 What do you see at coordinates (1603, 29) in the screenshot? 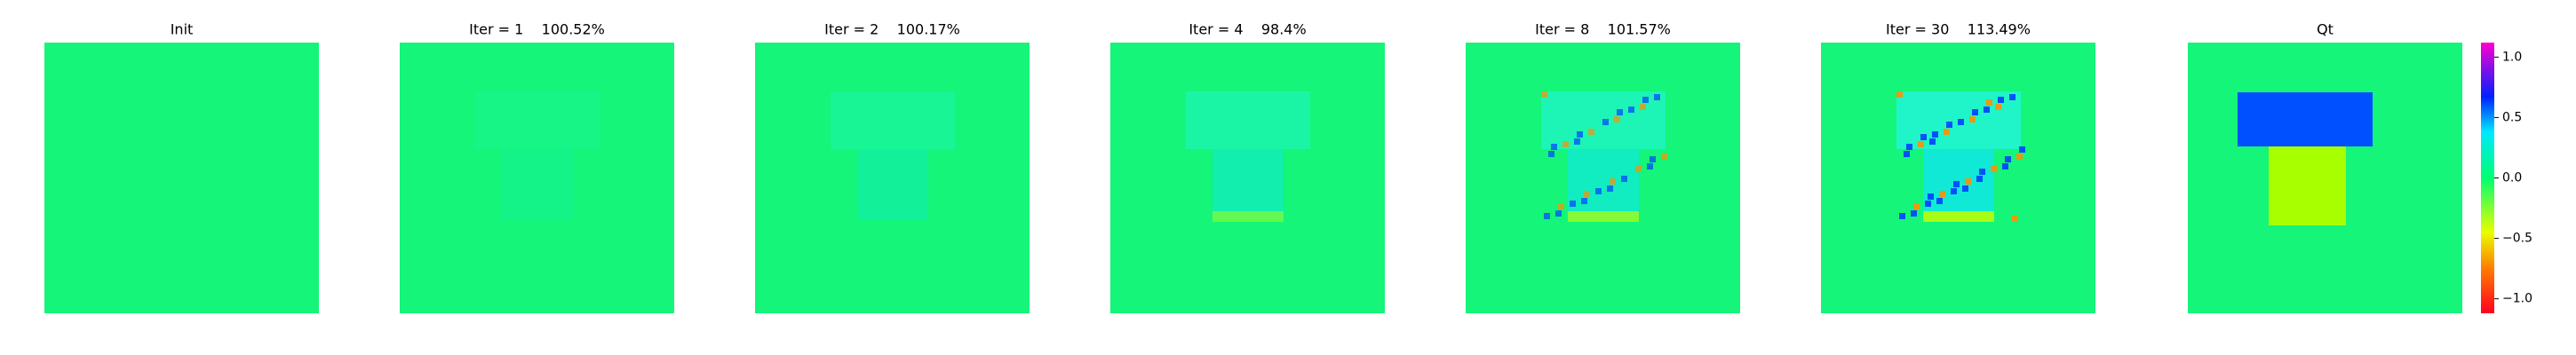
I see `panel-title: Iter = 8 101.57%` at bounding box center [1603, 29].